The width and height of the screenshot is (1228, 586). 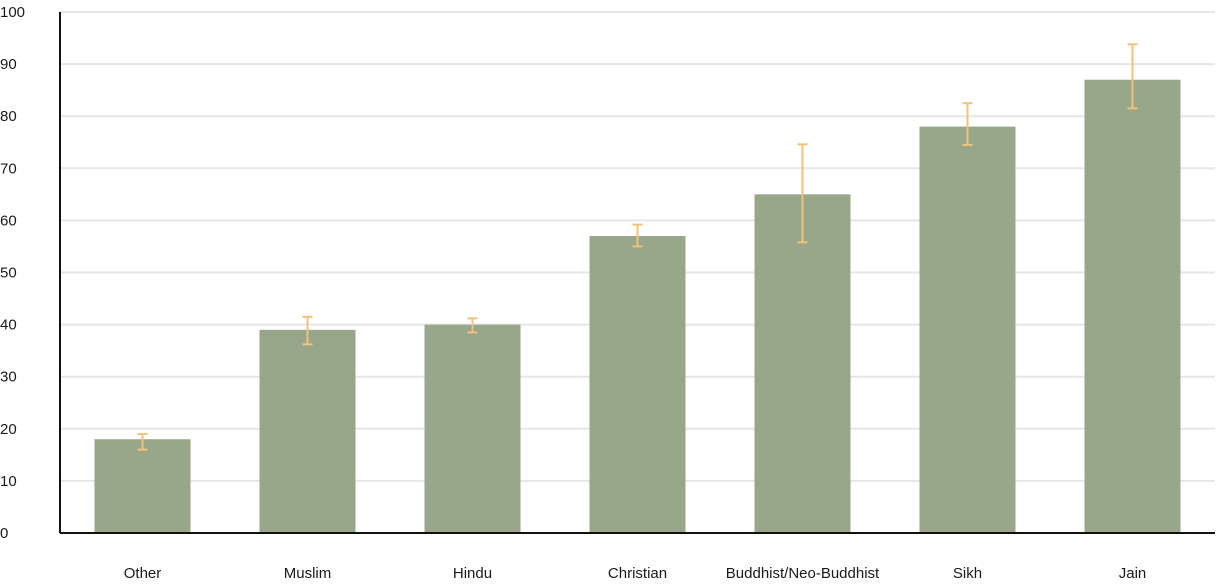 What do you see at coordinates (8, 273) in the screenshot?
I see `y-tick-label: 50` at bounding box center [8, 273].